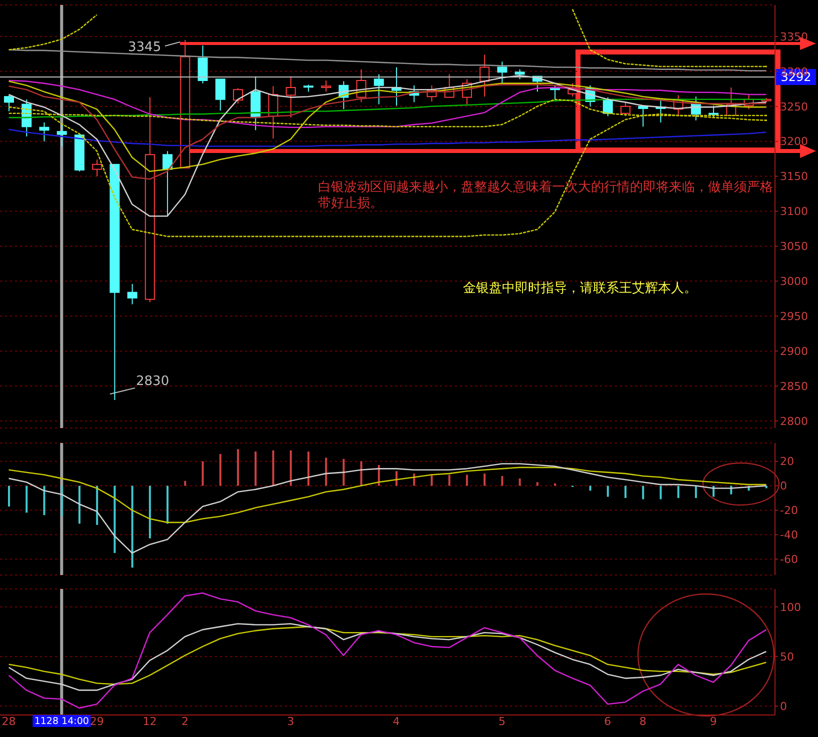  I want to click on y-tick-label: 3250, so click(794, 107).